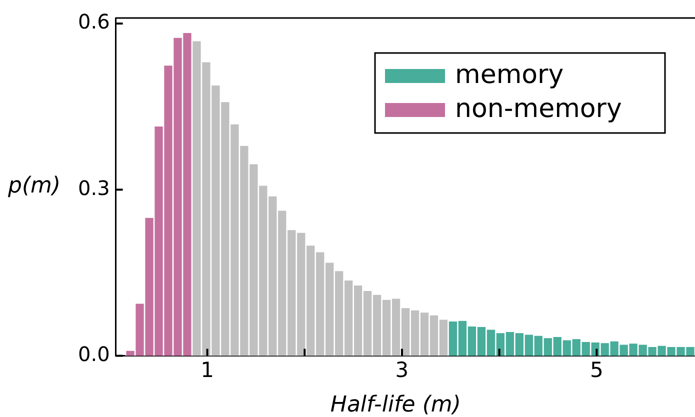 The image size is (695, 417). Describe the element at coordinates (34, 186) in the screenshot. I see `y-axis-title: p(m)` at that location.